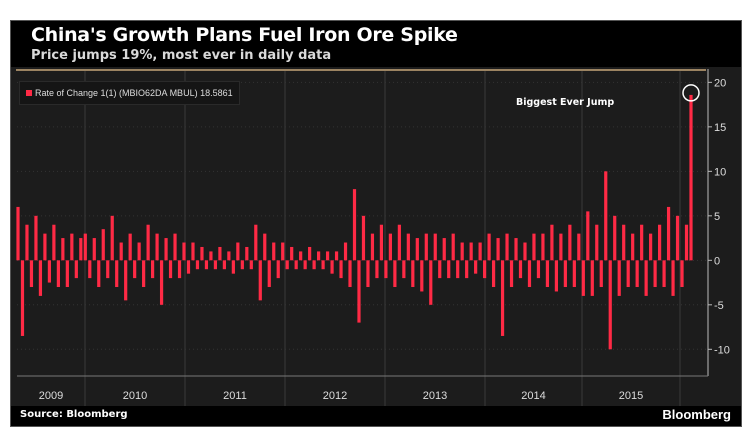 This screenshot has width=750, height=434. What do you see at coordinates (717, 217) in the screenshot?
I see `y-tick-label: 5` at bounding box center [717, 217].